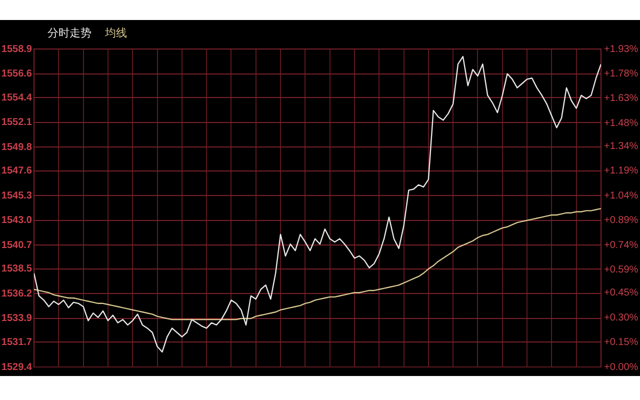 The height and width of the screenshot is (400, 640). What do you see at coordinates (16, 147) in the screenshot?
I see `y-tick-label: 1549.8` at bounding box center [16, 147].